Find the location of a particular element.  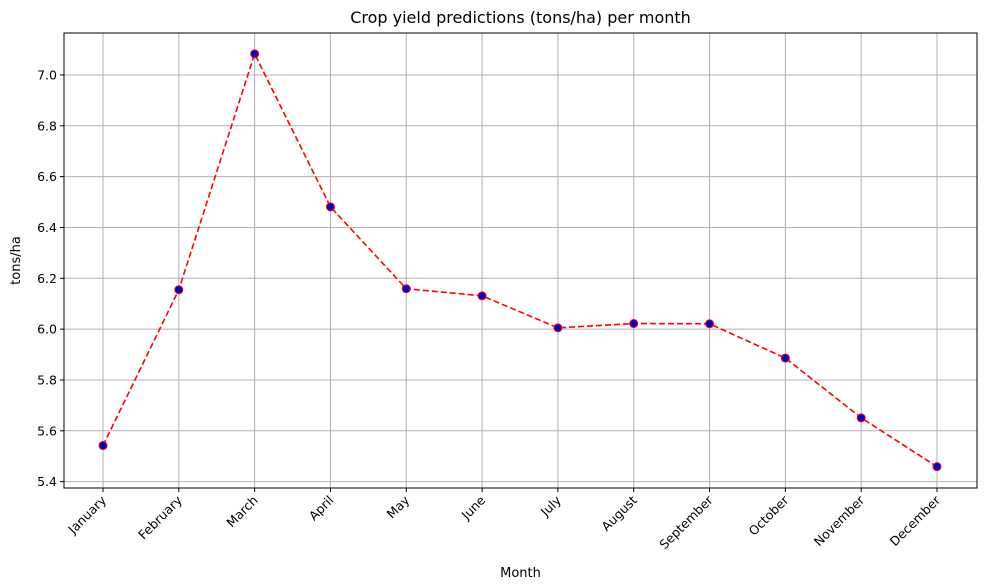

y-axis-ticks: 5.4 5.6 5.8 6.0 6.2 6.4 6.6 6.8 7.0 is located at coordinates (50, 278).